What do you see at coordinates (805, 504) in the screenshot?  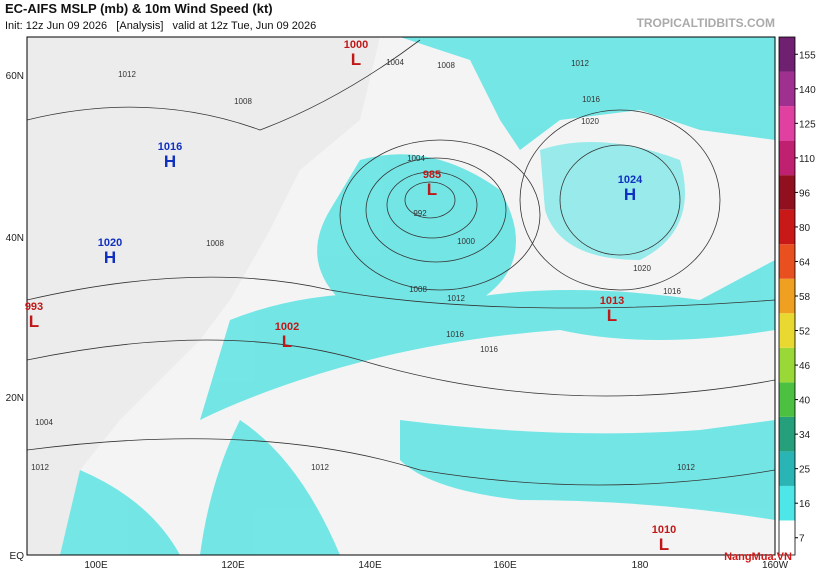 I see `colorbar-label: 16` at bounding box center [805, 504].